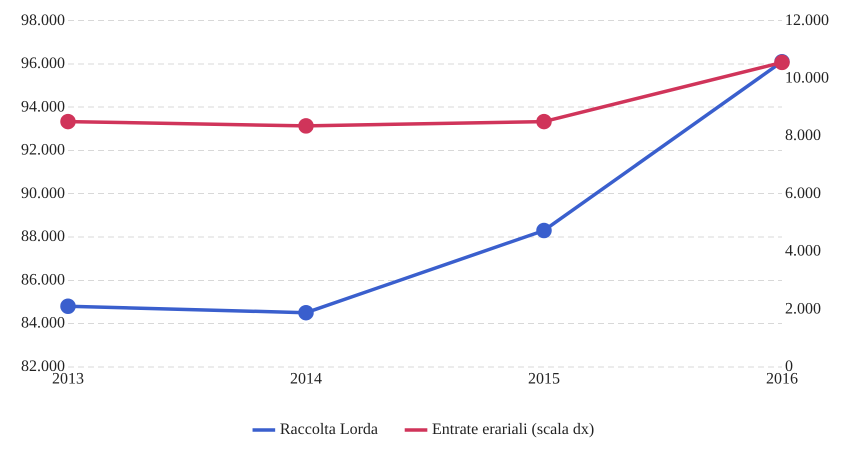  I want to click on y2-tick-label: 10.000, so click(807, 78).